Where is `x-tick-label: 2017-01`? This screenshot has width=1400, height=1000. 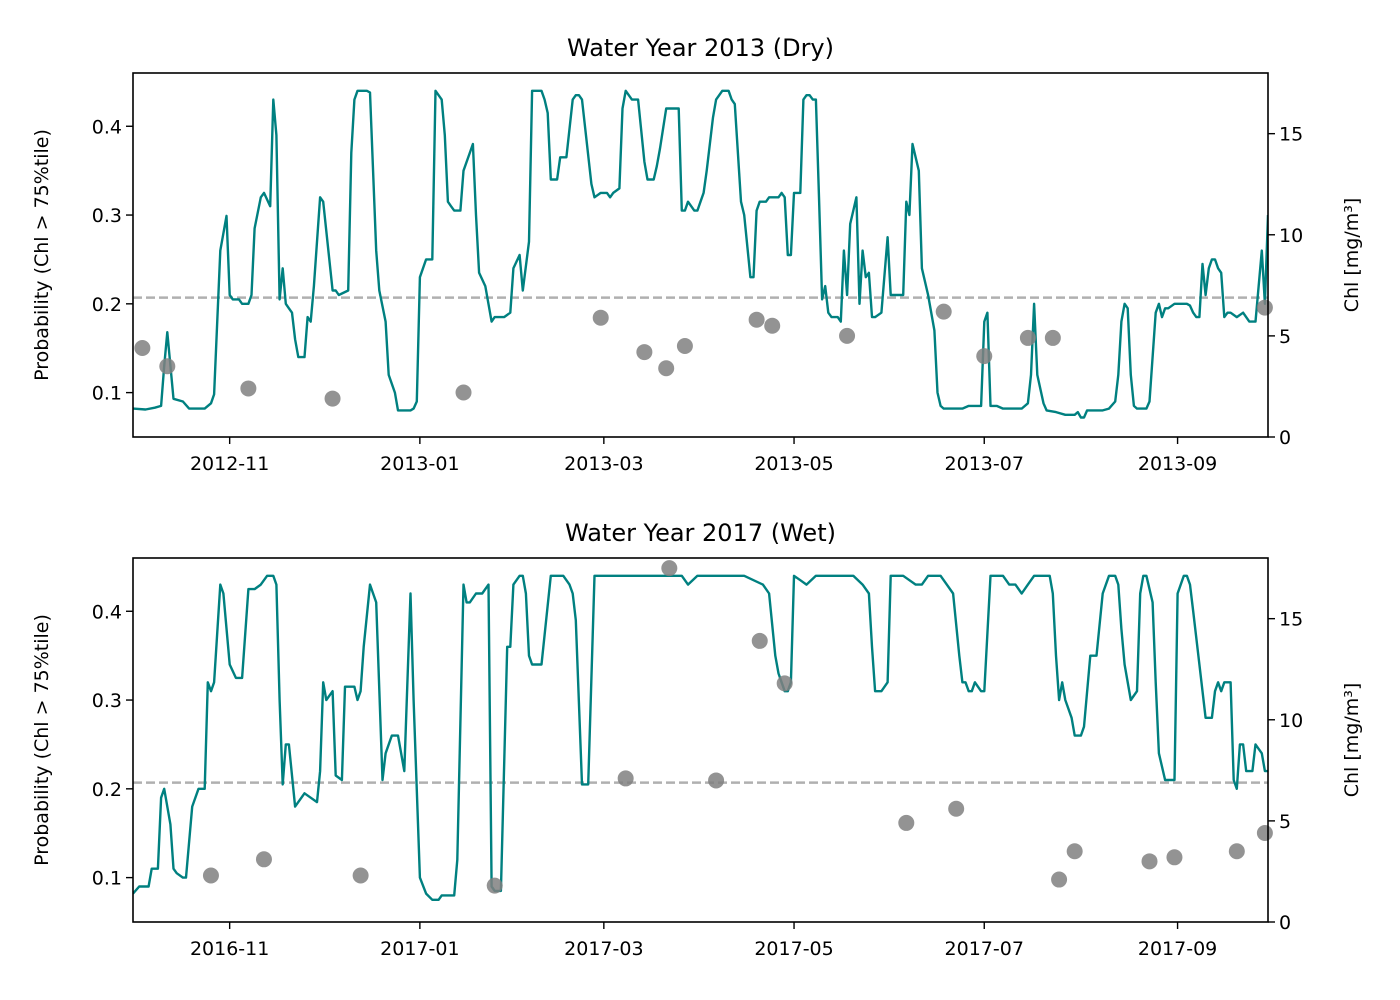 x-tick-label: 2017-01 is located at coordinates (419, 949).